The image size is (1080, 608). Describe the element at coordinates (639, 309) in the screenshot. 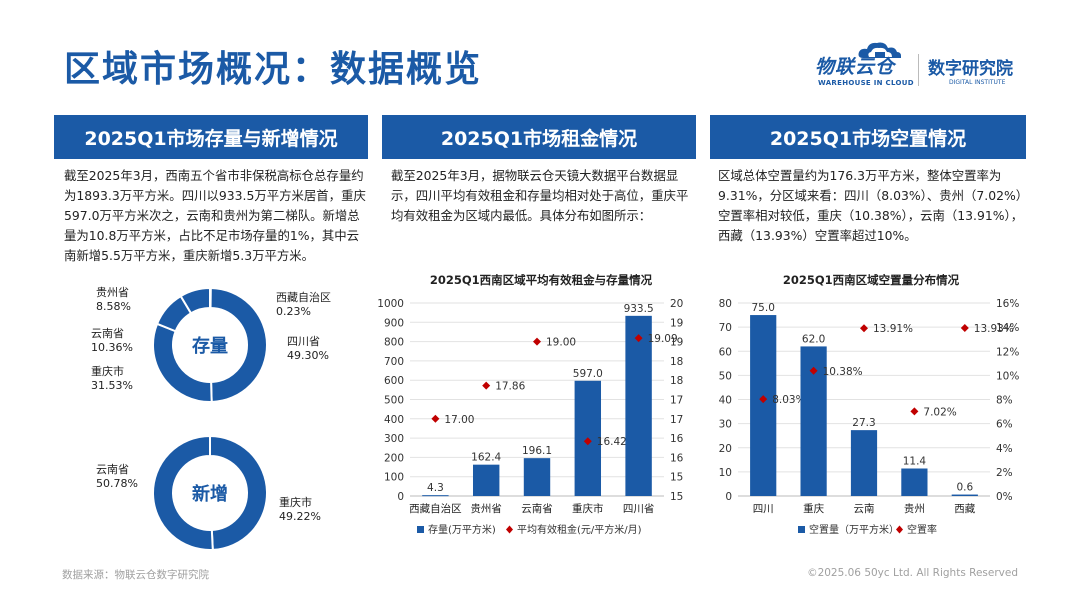

I see `bar-value-label: 933.5` at that location.